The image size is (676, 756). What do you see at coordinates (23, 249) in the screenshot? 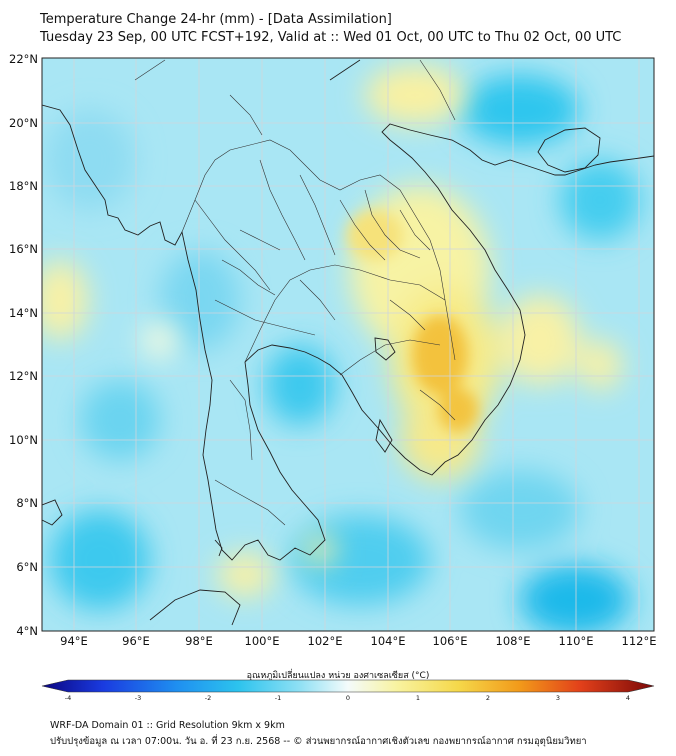
I see `lat-label: 16°N` at bounding box center [23, 249].